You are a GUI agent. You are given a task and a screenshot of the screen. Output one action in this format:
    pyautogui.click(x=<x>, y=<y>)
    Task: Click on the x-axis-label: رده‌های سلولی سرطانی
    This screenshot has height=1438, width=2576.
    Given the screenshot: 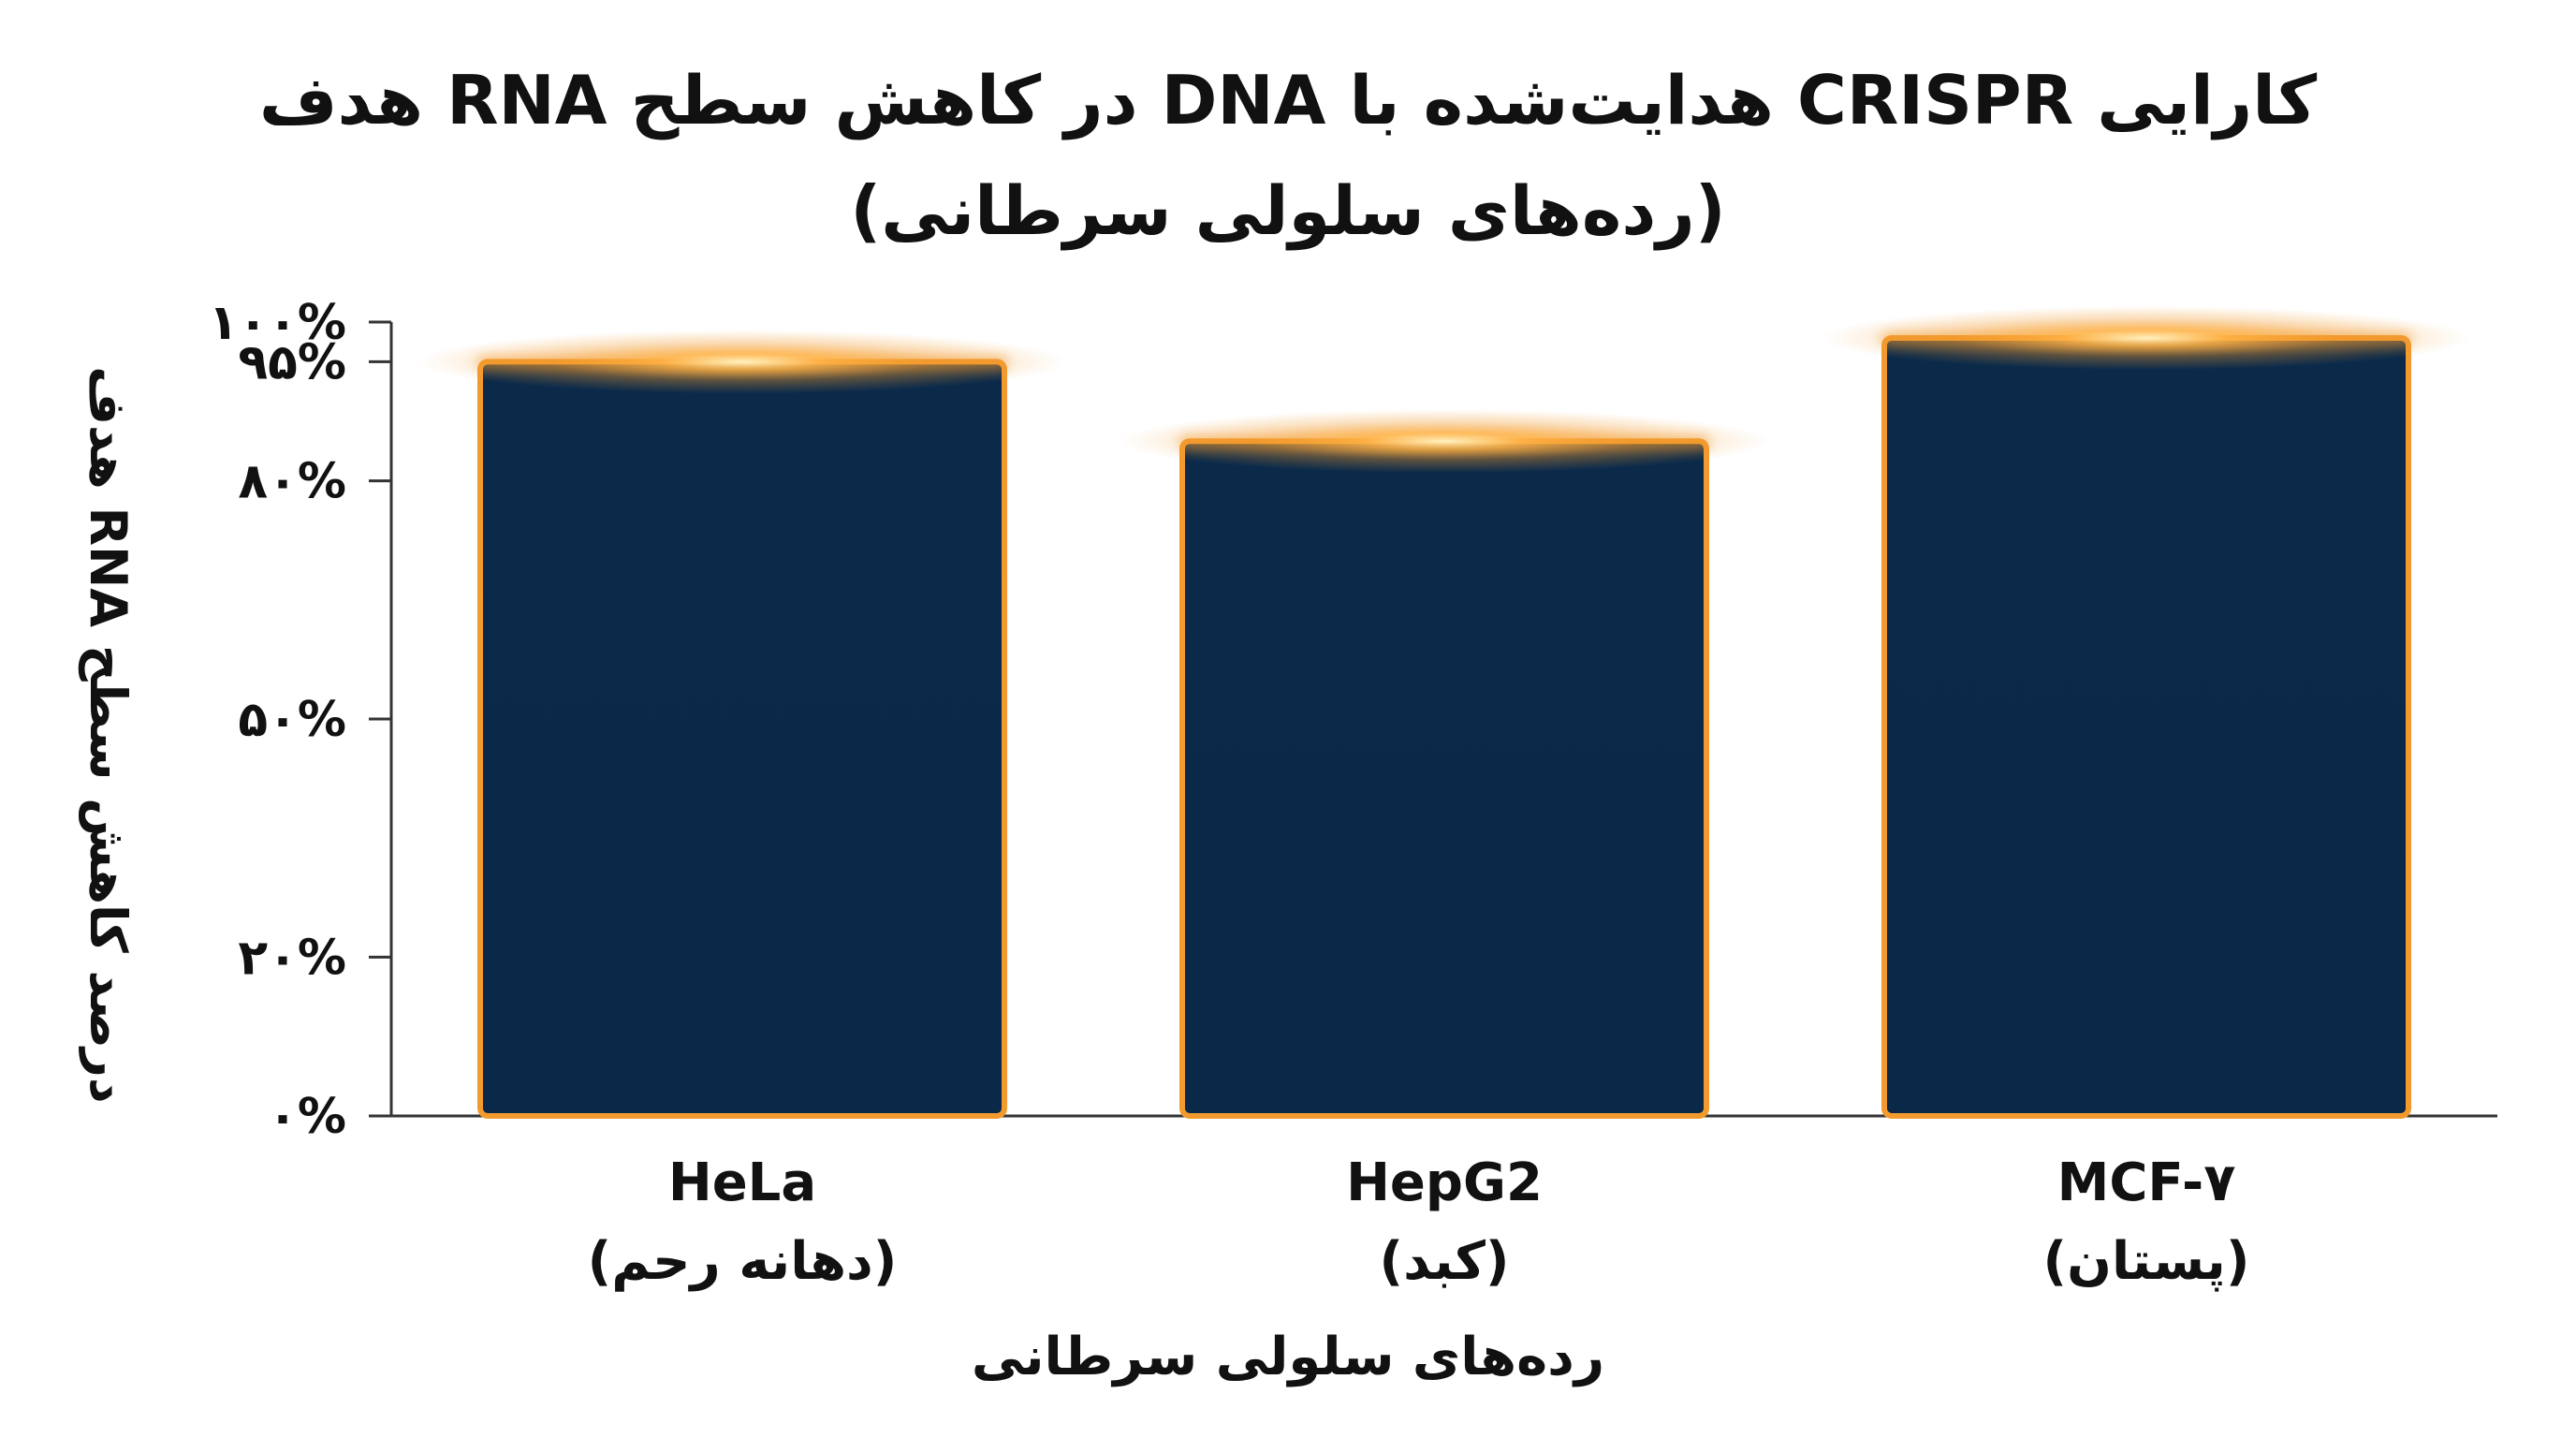 What is the action you would take?
    pyautogui.click(x=1288, y=1357)
    